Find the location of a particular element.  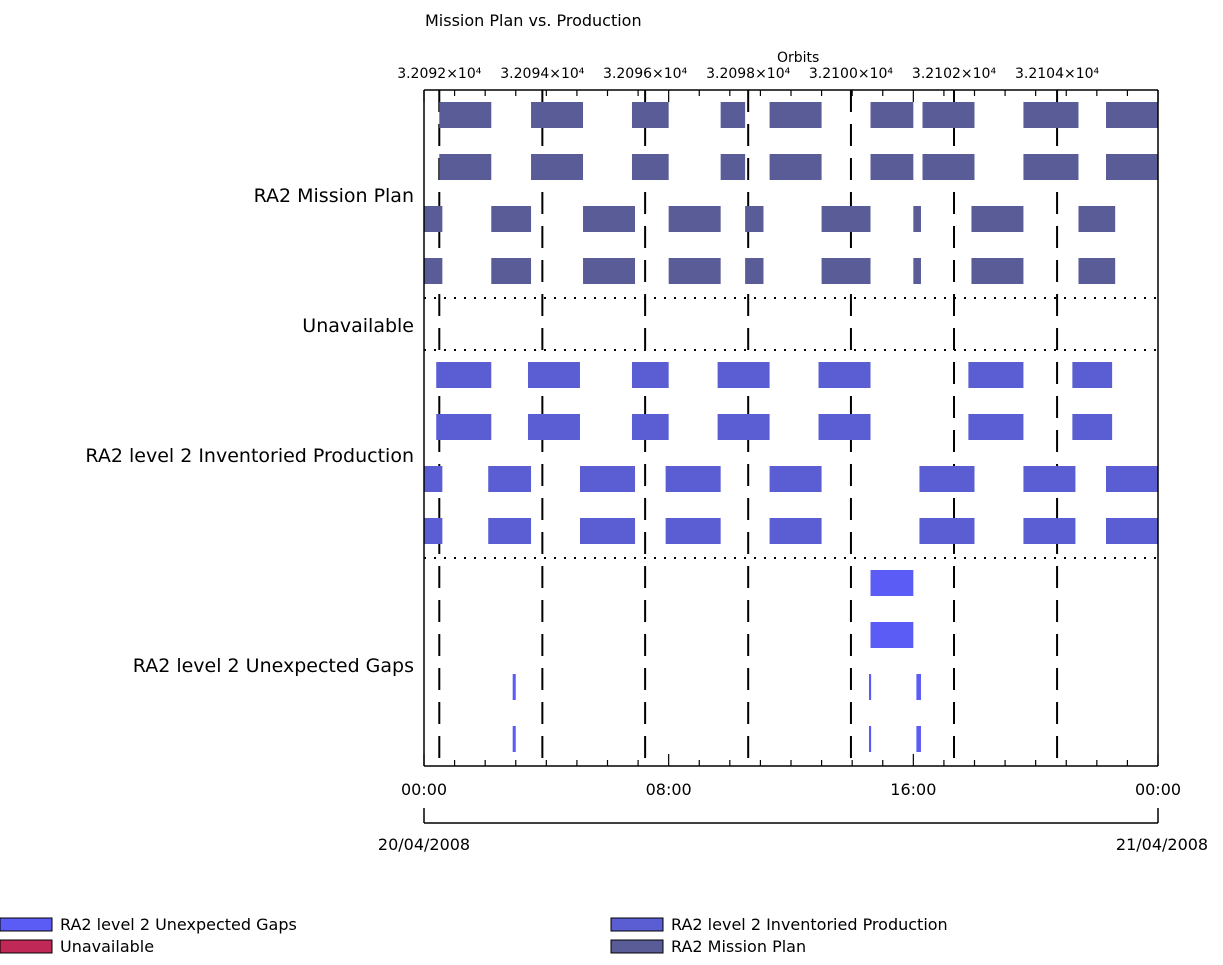

top-axis-tick-label-0: 3.2092×10⁴ is located at coordinates (439, 74).